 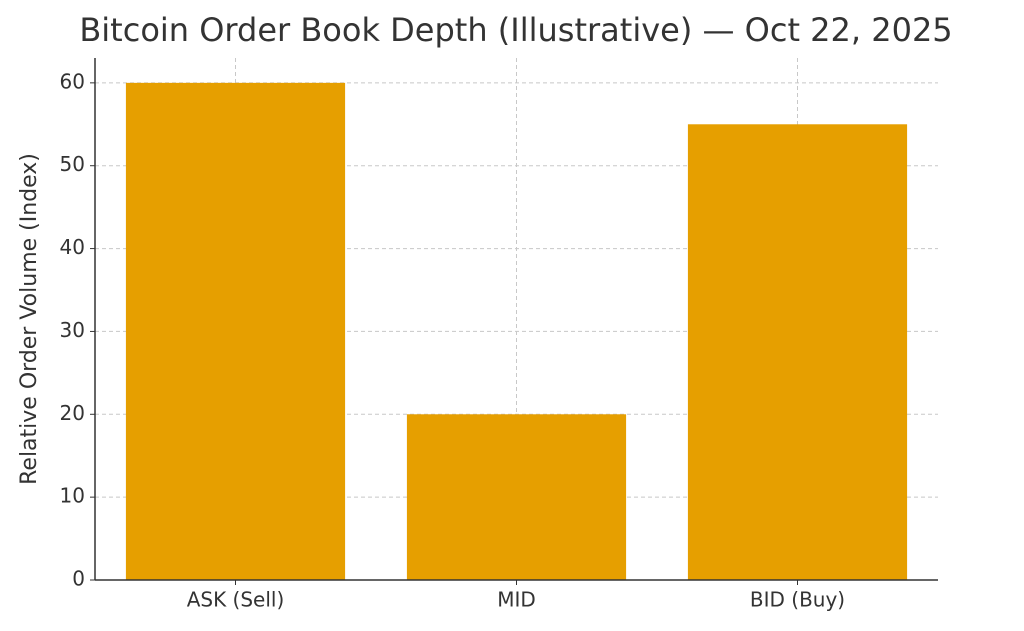 What do you see at coordinates (72, 247) in the screenshot?
I see `y-tick-label: 40` at bounding box center [72, 247].